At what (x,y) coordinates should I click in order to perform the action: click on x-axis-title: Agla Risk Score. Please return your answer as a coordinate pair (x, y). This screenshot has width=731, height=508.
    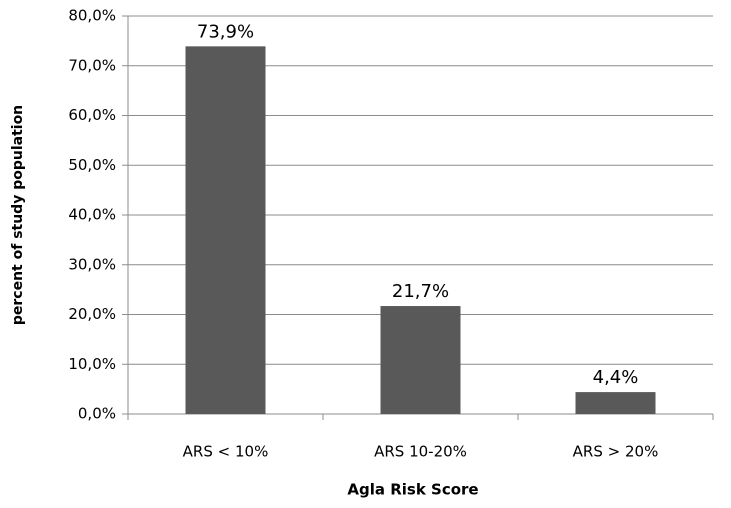
    Looking at the image, I should click on (412, 490).